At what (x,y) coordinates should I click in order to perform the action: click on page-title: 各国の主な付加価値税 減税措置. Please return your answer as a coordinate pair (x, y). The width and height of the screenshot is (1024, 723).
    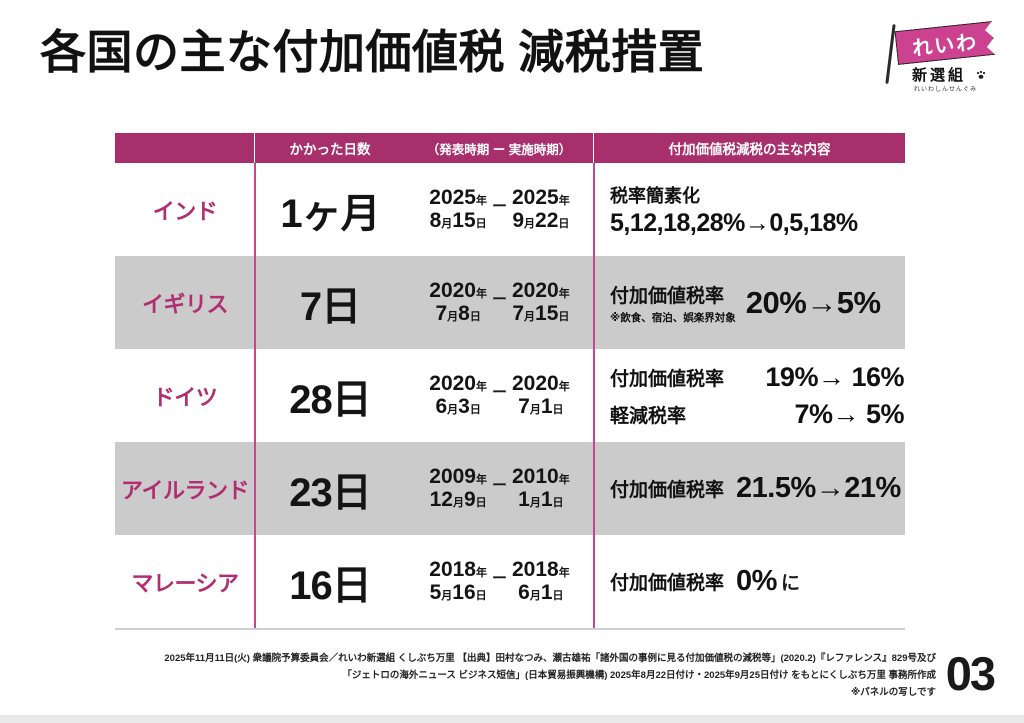
    Looking at the image, I should click on (372, 52).